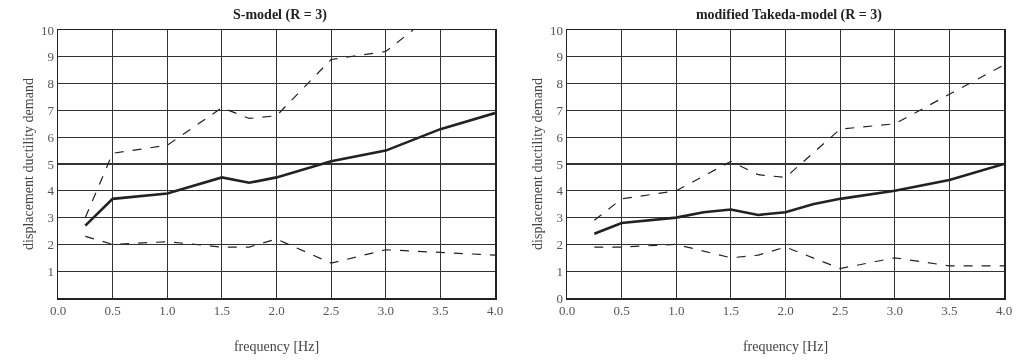  I want to click on chart-title: S-model (R = 3), so click(280, 14).